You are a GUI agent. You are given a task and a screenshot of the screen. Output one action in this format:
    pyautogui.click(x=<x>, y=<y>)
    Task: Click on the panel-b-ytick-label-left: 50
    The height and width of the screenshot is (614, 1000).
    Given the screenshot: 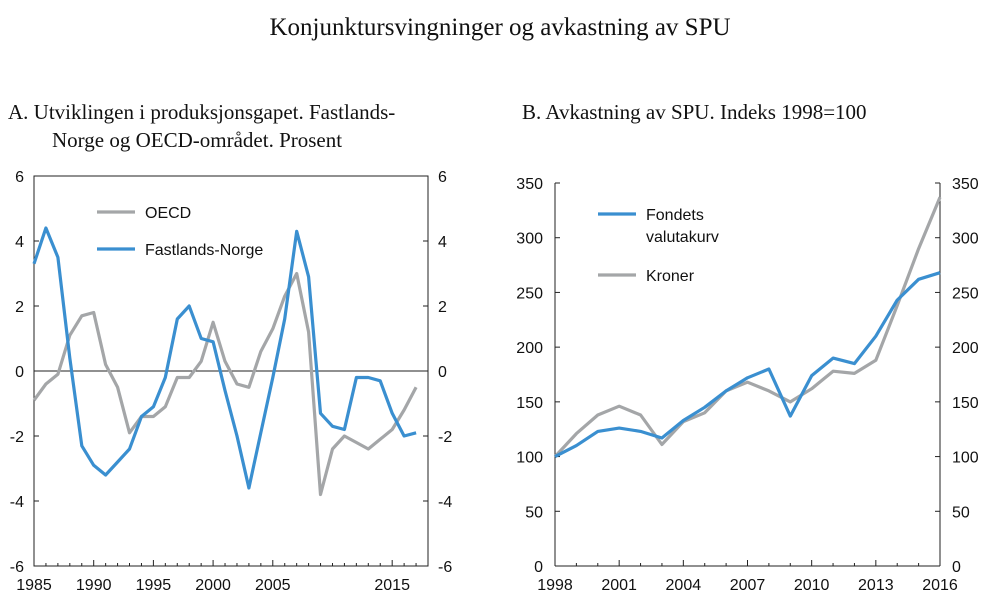 What is the action you would take?
    pyautogui.click(x=534, y=512)
    